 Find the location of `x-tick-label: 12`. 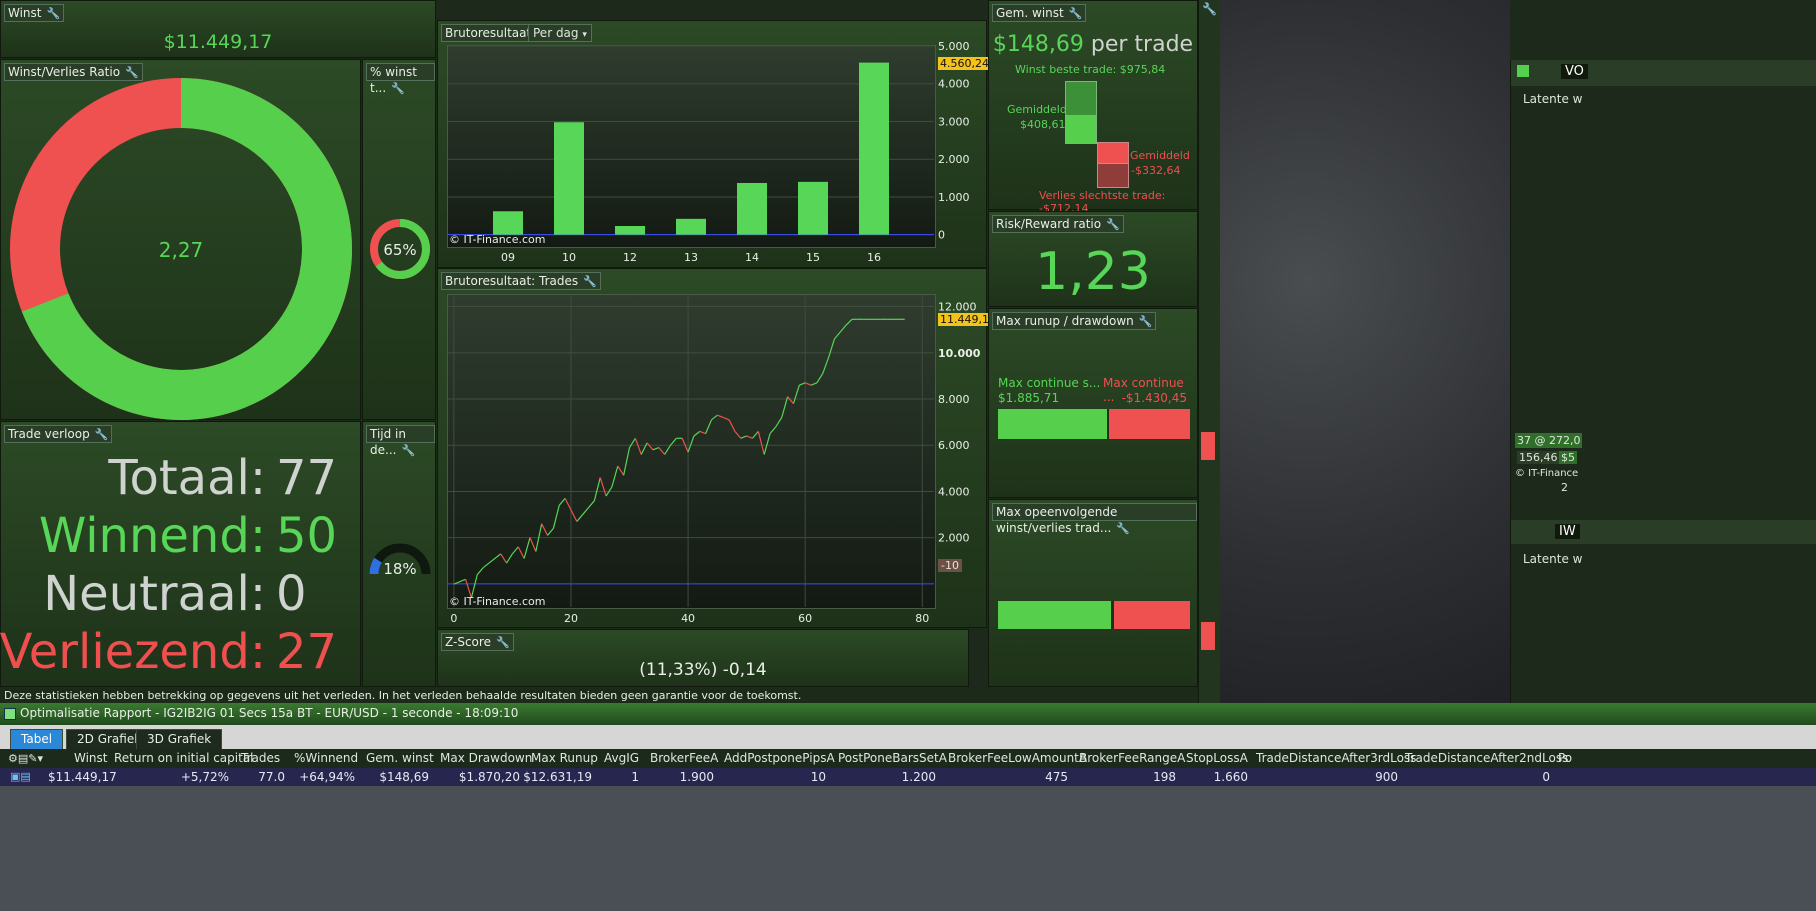

x-tick-label: 12 is located at coordinates (630, 257).